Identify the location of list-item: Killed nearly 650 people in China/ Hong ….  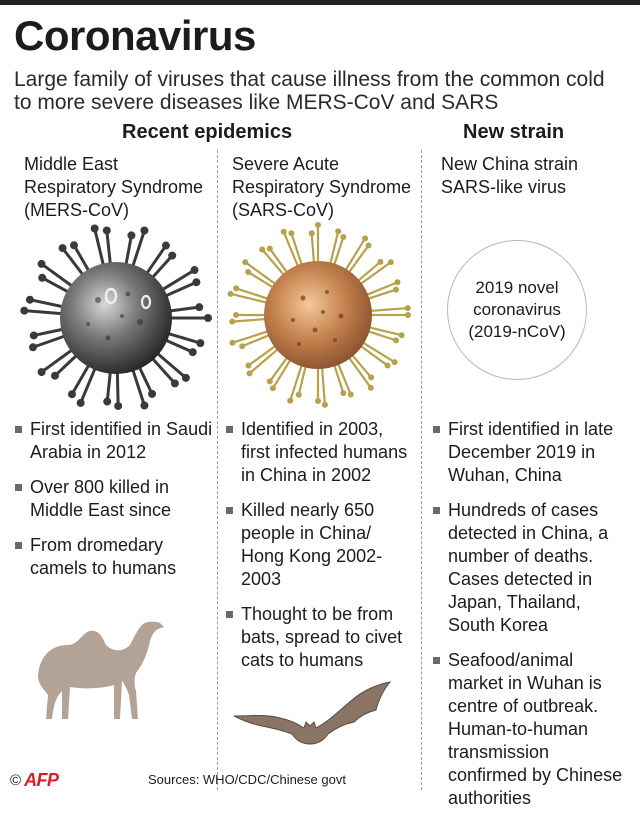
(321, 545).